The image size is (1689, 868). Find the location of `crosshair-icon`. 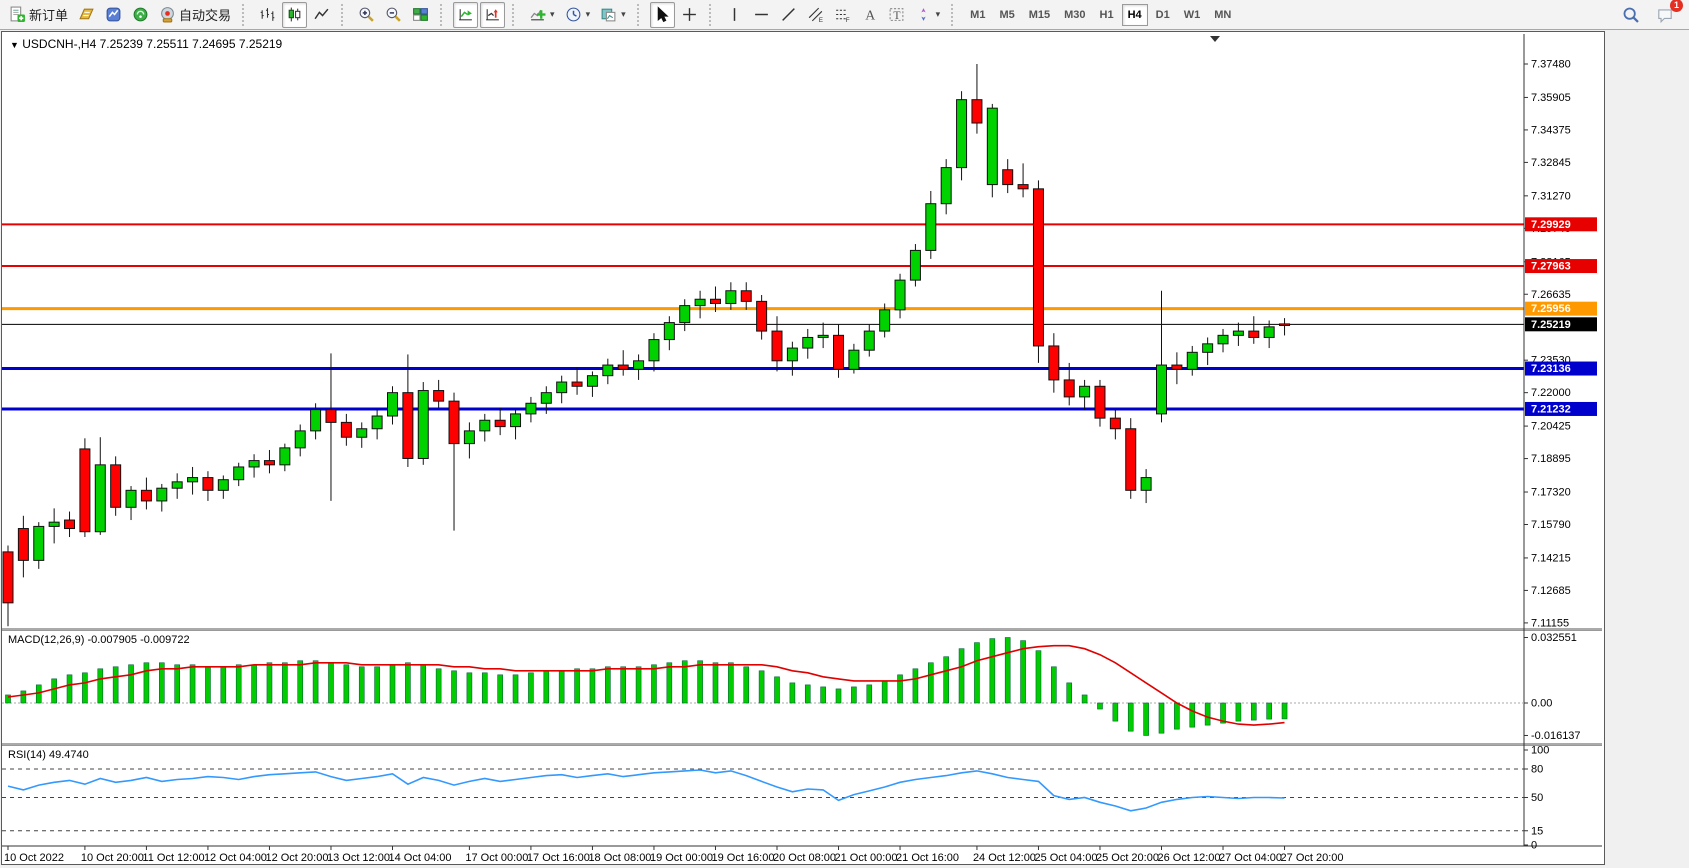

crosshair-icon is located at coordinates (689, 14).